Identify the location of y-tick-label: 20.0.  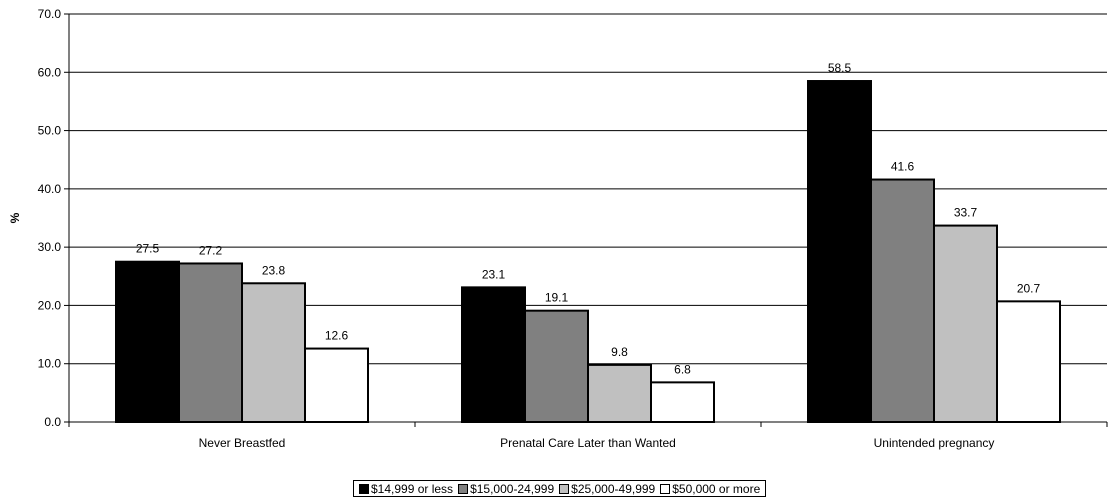
(50, 305).